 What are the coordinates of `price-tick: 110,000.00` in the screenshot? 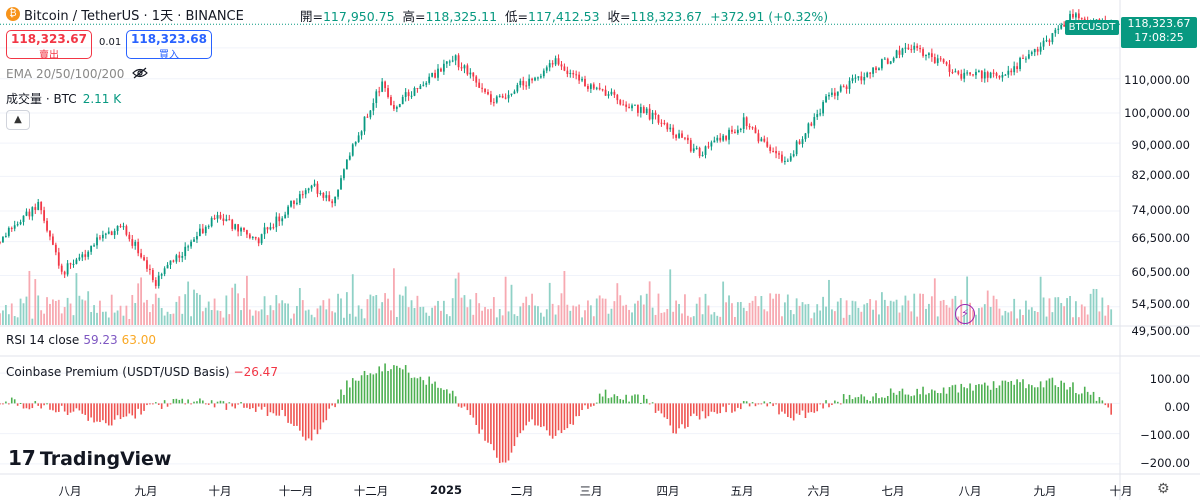 It's located at (1157, 80).